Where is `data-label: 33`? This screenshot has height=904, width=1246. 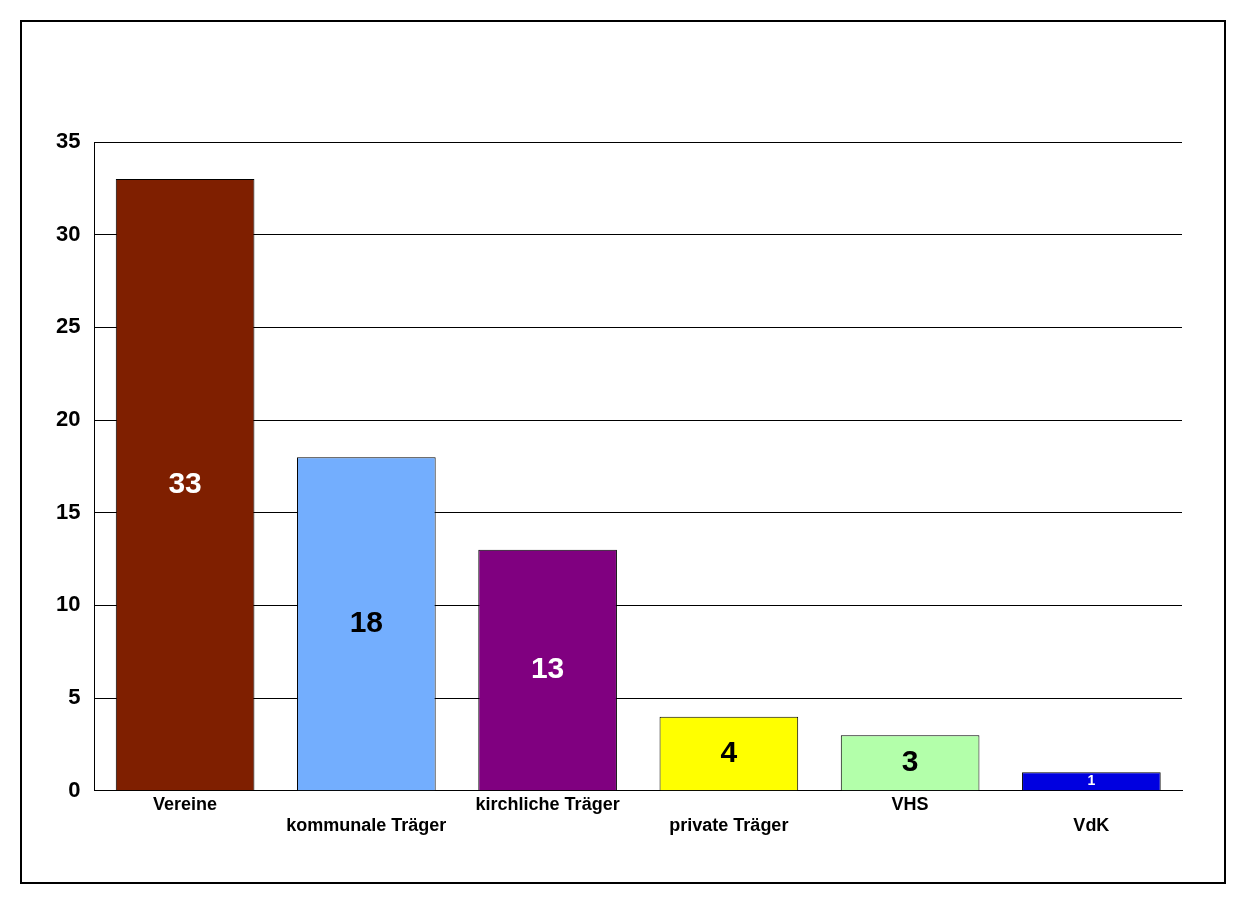 data-label: 33 is located at coordinates (185, 482).